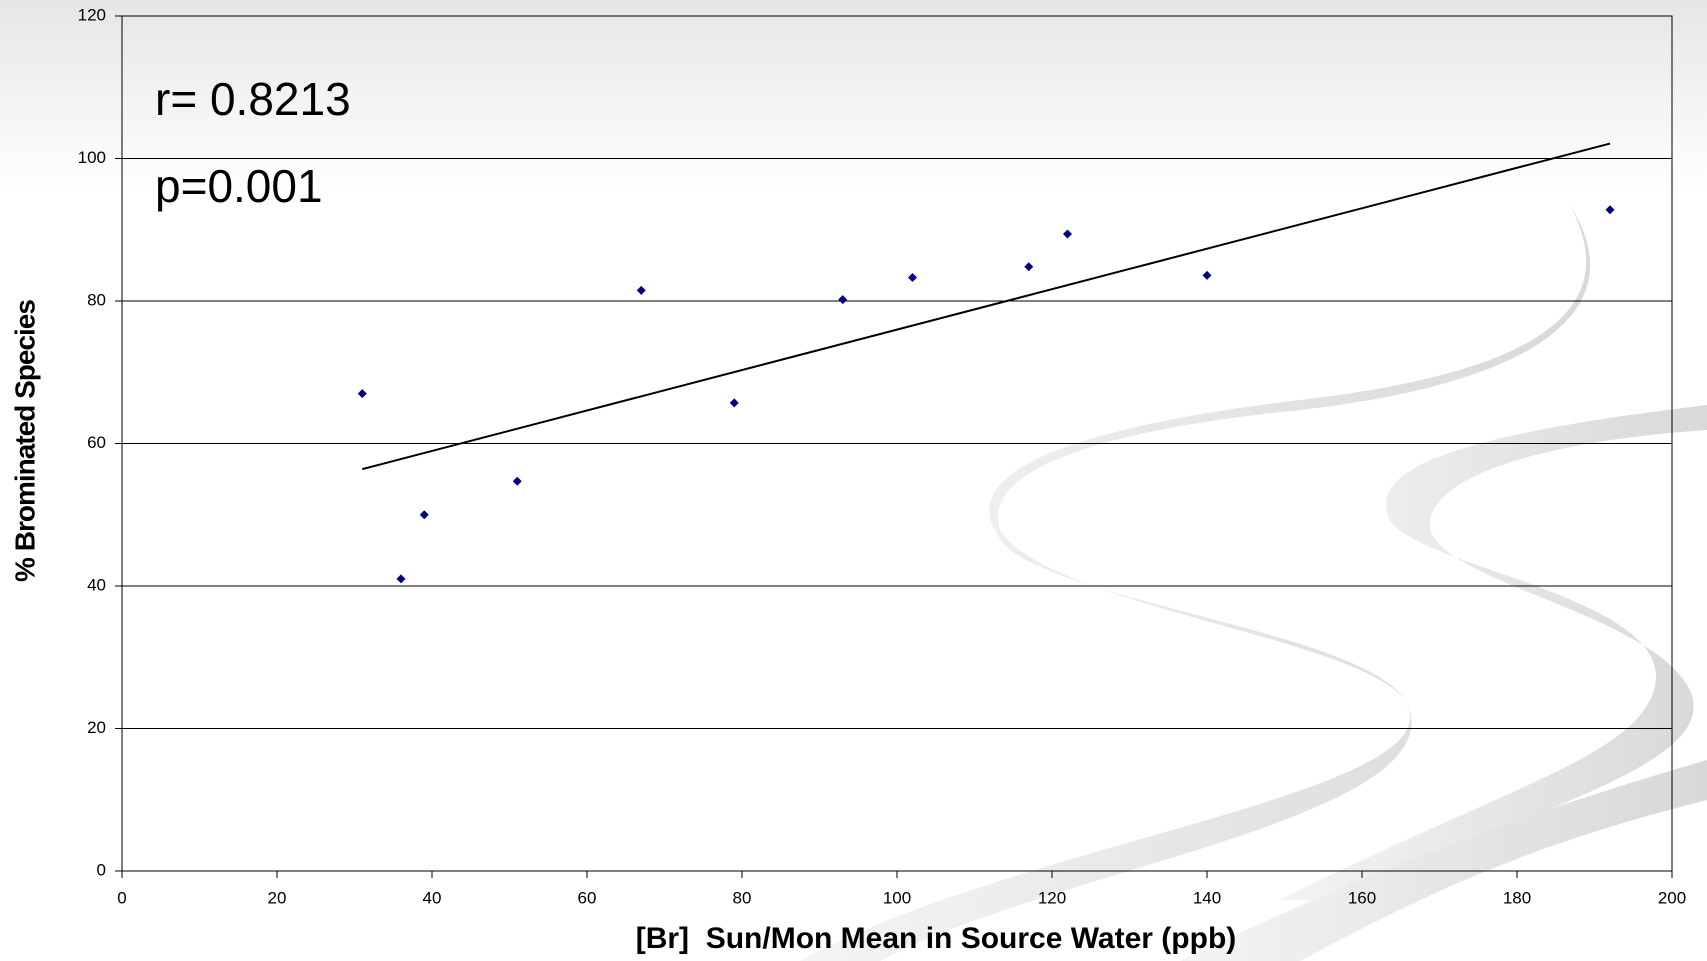 This screenshot has width=1707, height=961. What do you see at coordinates (239, 186) in the screenshot?
I see `annotation: p=0.001` at bounding box center [239, 186].